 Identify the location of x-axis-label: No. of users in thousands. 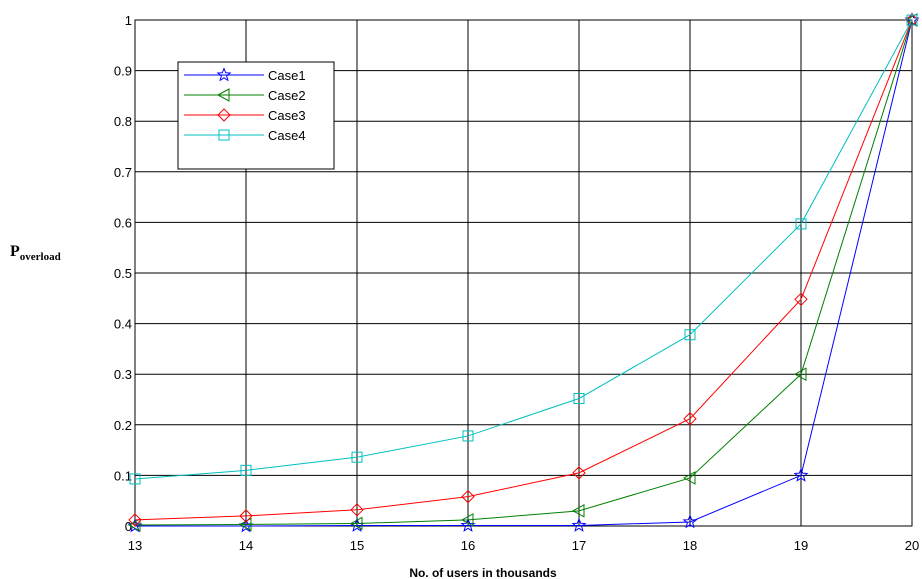
(483, 572).